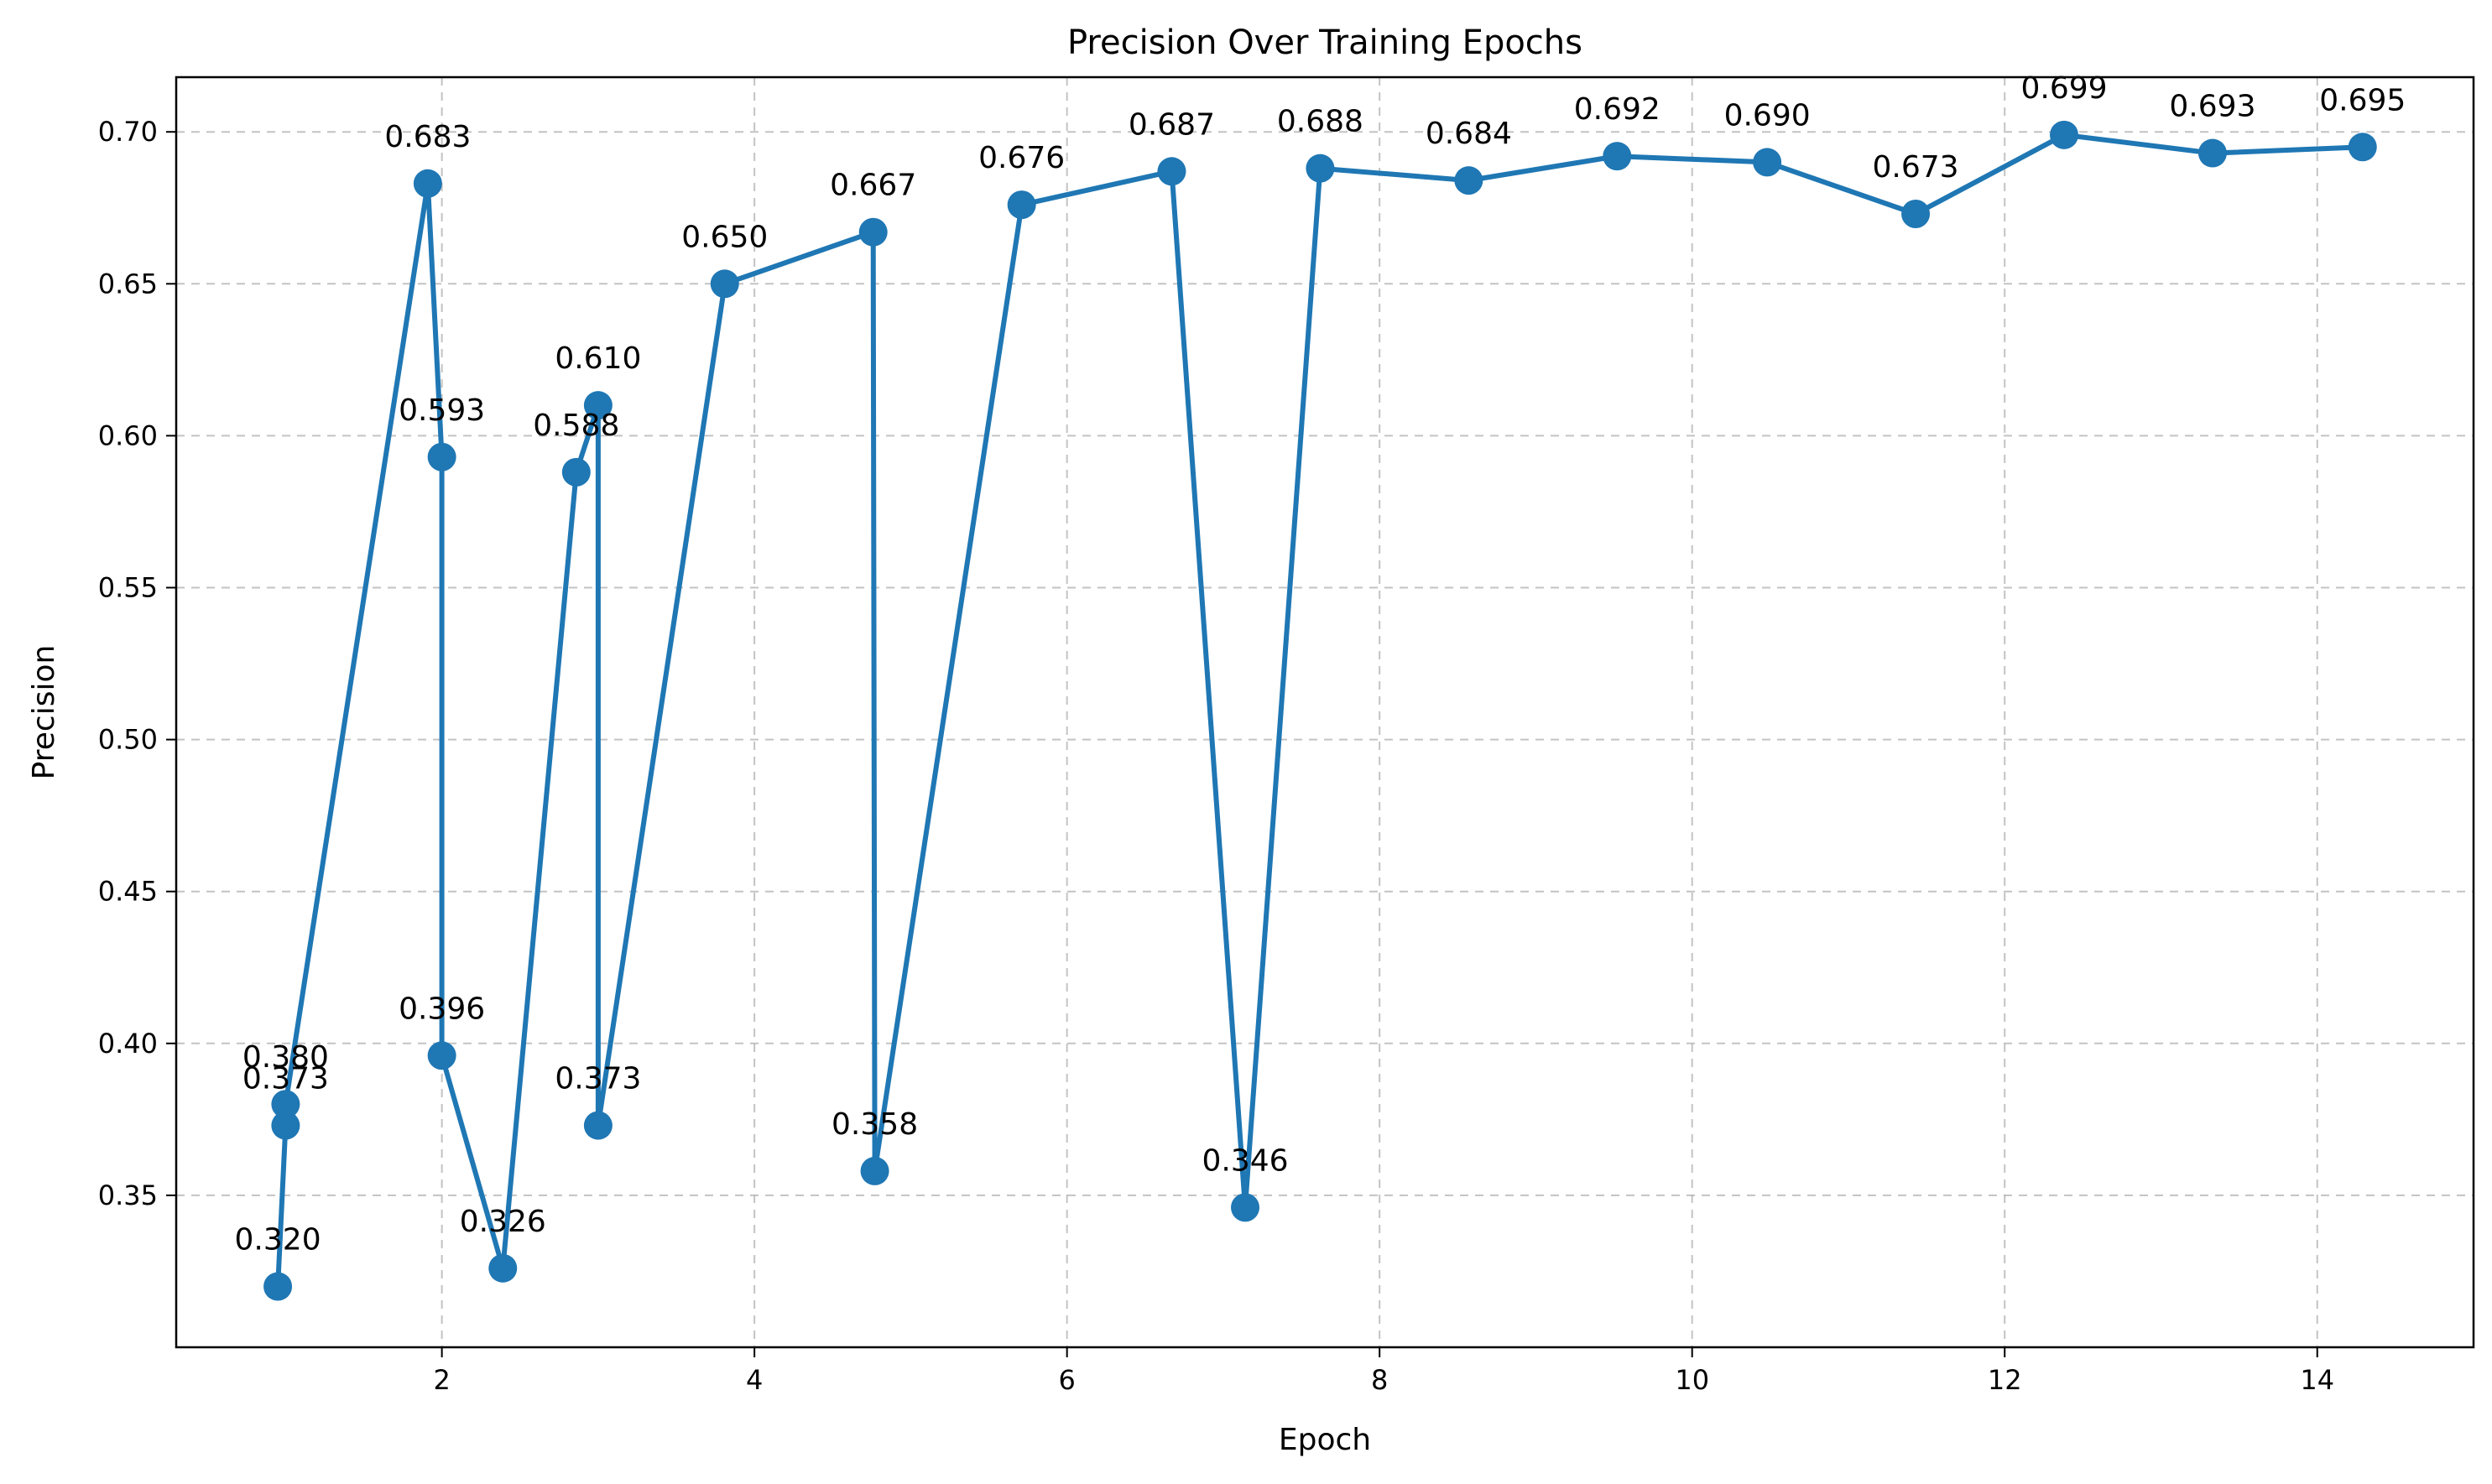 The width and height of the screenshot is (2492, 1484). I want to click on y-tick-label: 0.60, so click(128, 435).